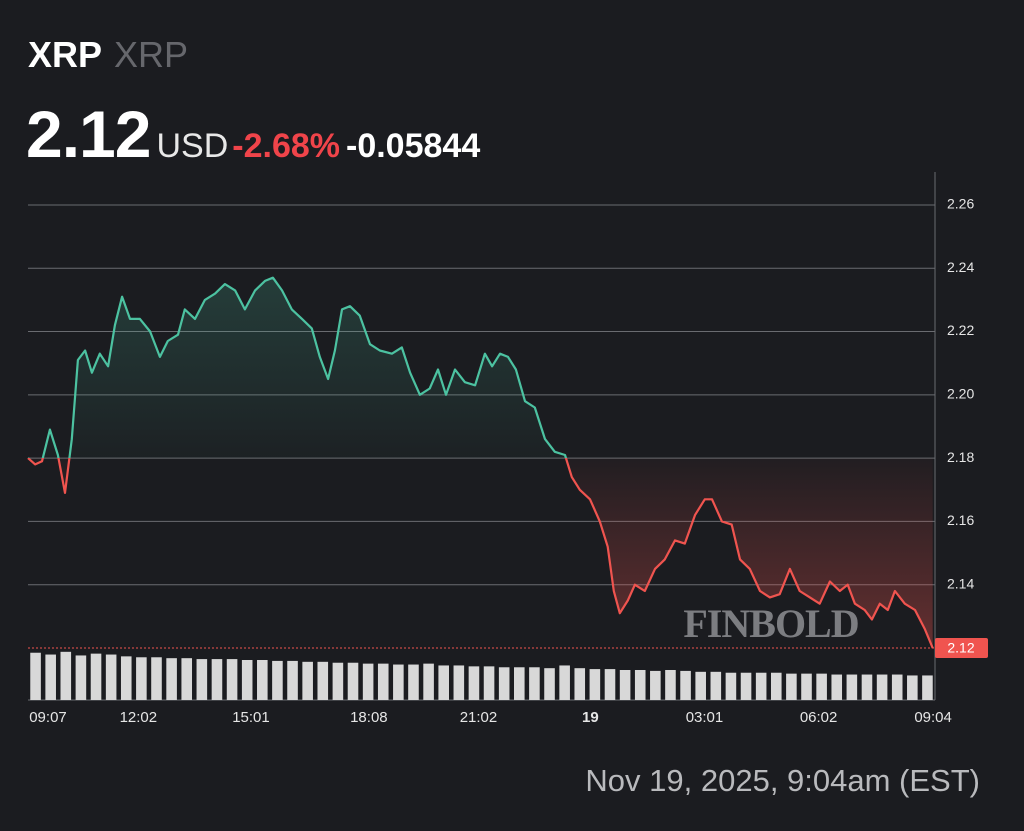 The image size is (1024, 831). Describe the element at coordinates (251, 717) in the screenshot. I see `x-tick-label: 15:01` at that location.